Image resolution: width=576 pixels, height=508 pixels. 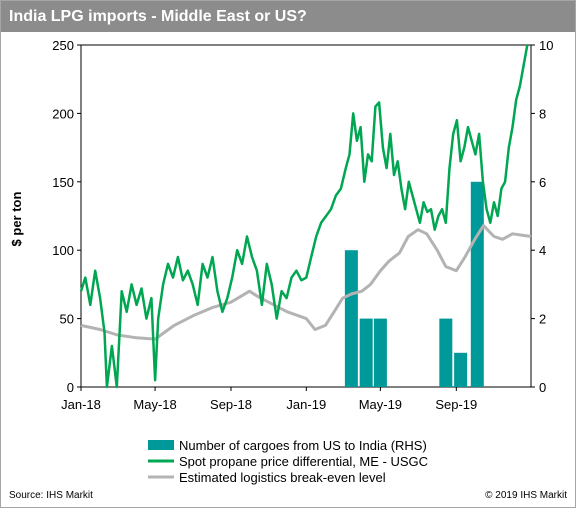 What do you see at coordinates (63, 113) in the screenshot?
I see `y-tick-label: 200` at bounding box center [63, 113].